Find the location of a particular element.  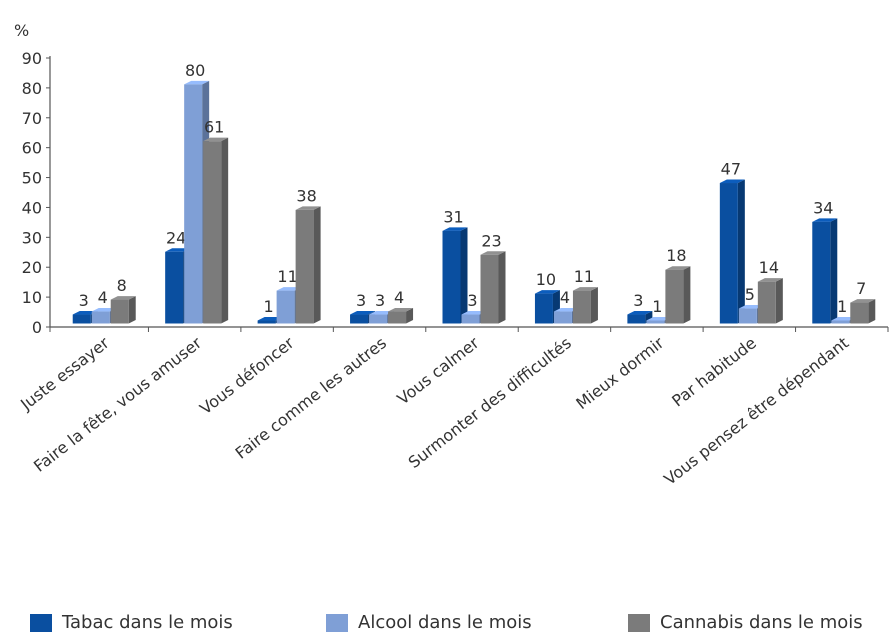

x-category-label: Mieux dormir is located at coordinates (619, 373).